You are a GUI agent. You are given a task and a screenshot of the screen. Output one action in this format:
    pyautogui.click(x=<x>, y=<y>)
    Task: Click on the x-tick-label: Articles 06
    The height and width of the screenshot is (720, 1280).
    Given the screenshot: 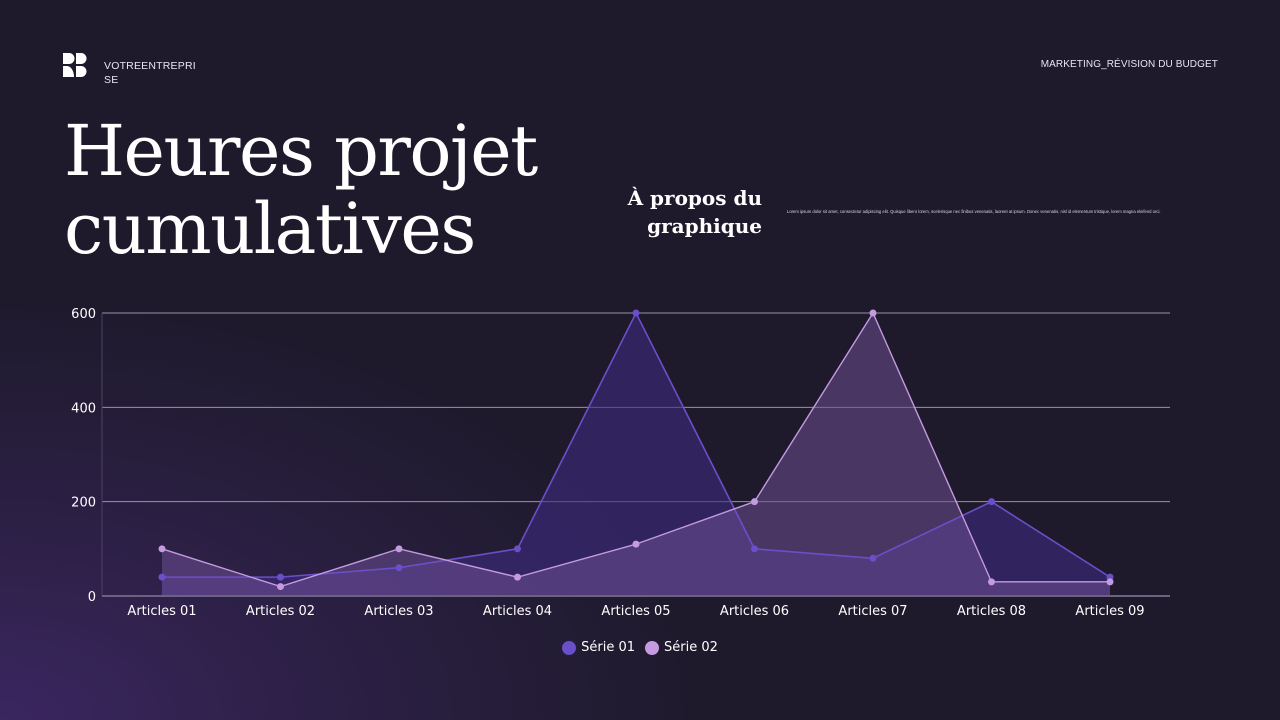 What is the action you would take?
    pyautogui.click(x=754, y=611)
    